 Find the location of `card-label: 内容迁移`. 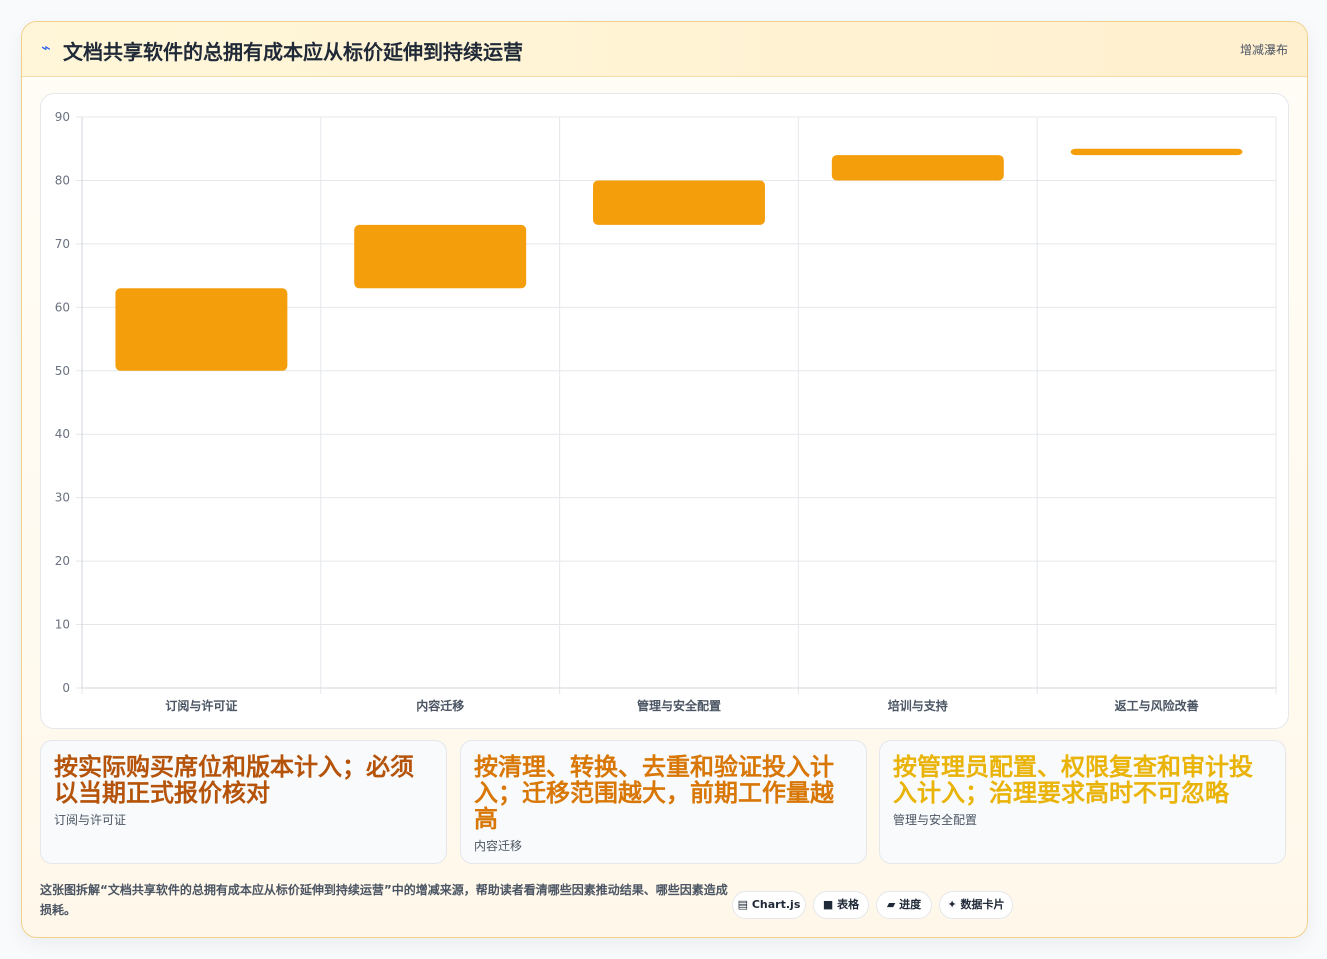

card-label: 内容迁移 is located at coordinates (498, 846).